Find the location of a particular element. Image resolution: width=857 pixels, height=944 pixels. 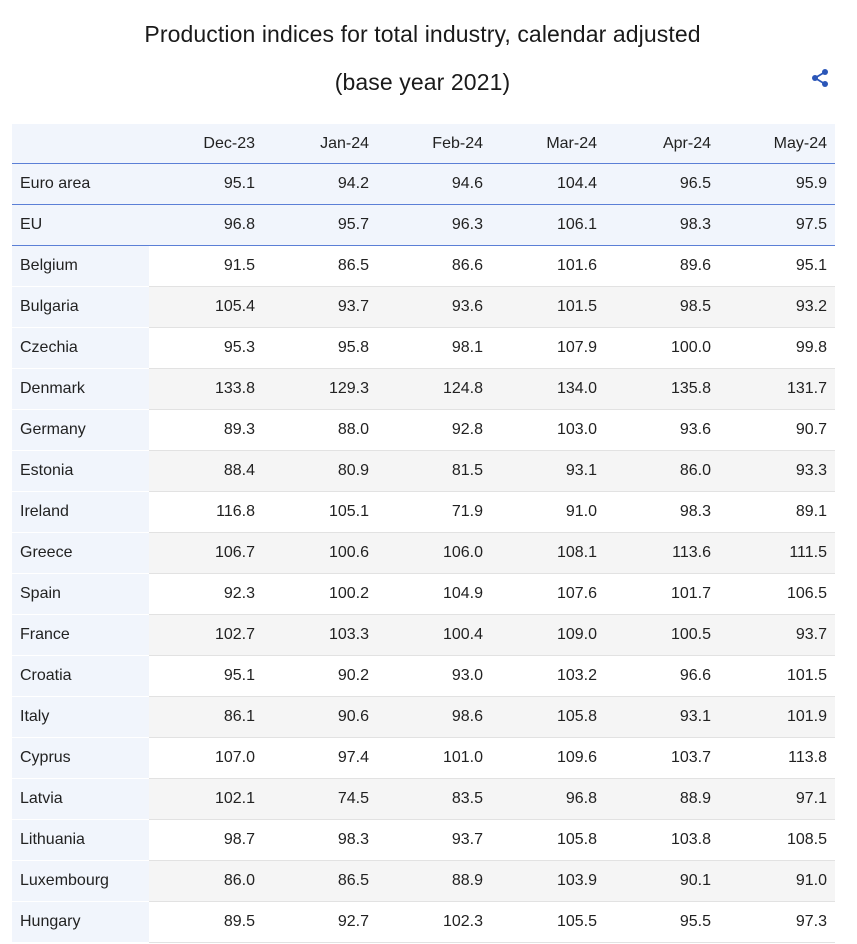

table-cell: 100.6 is located at coordinates (320, 553).